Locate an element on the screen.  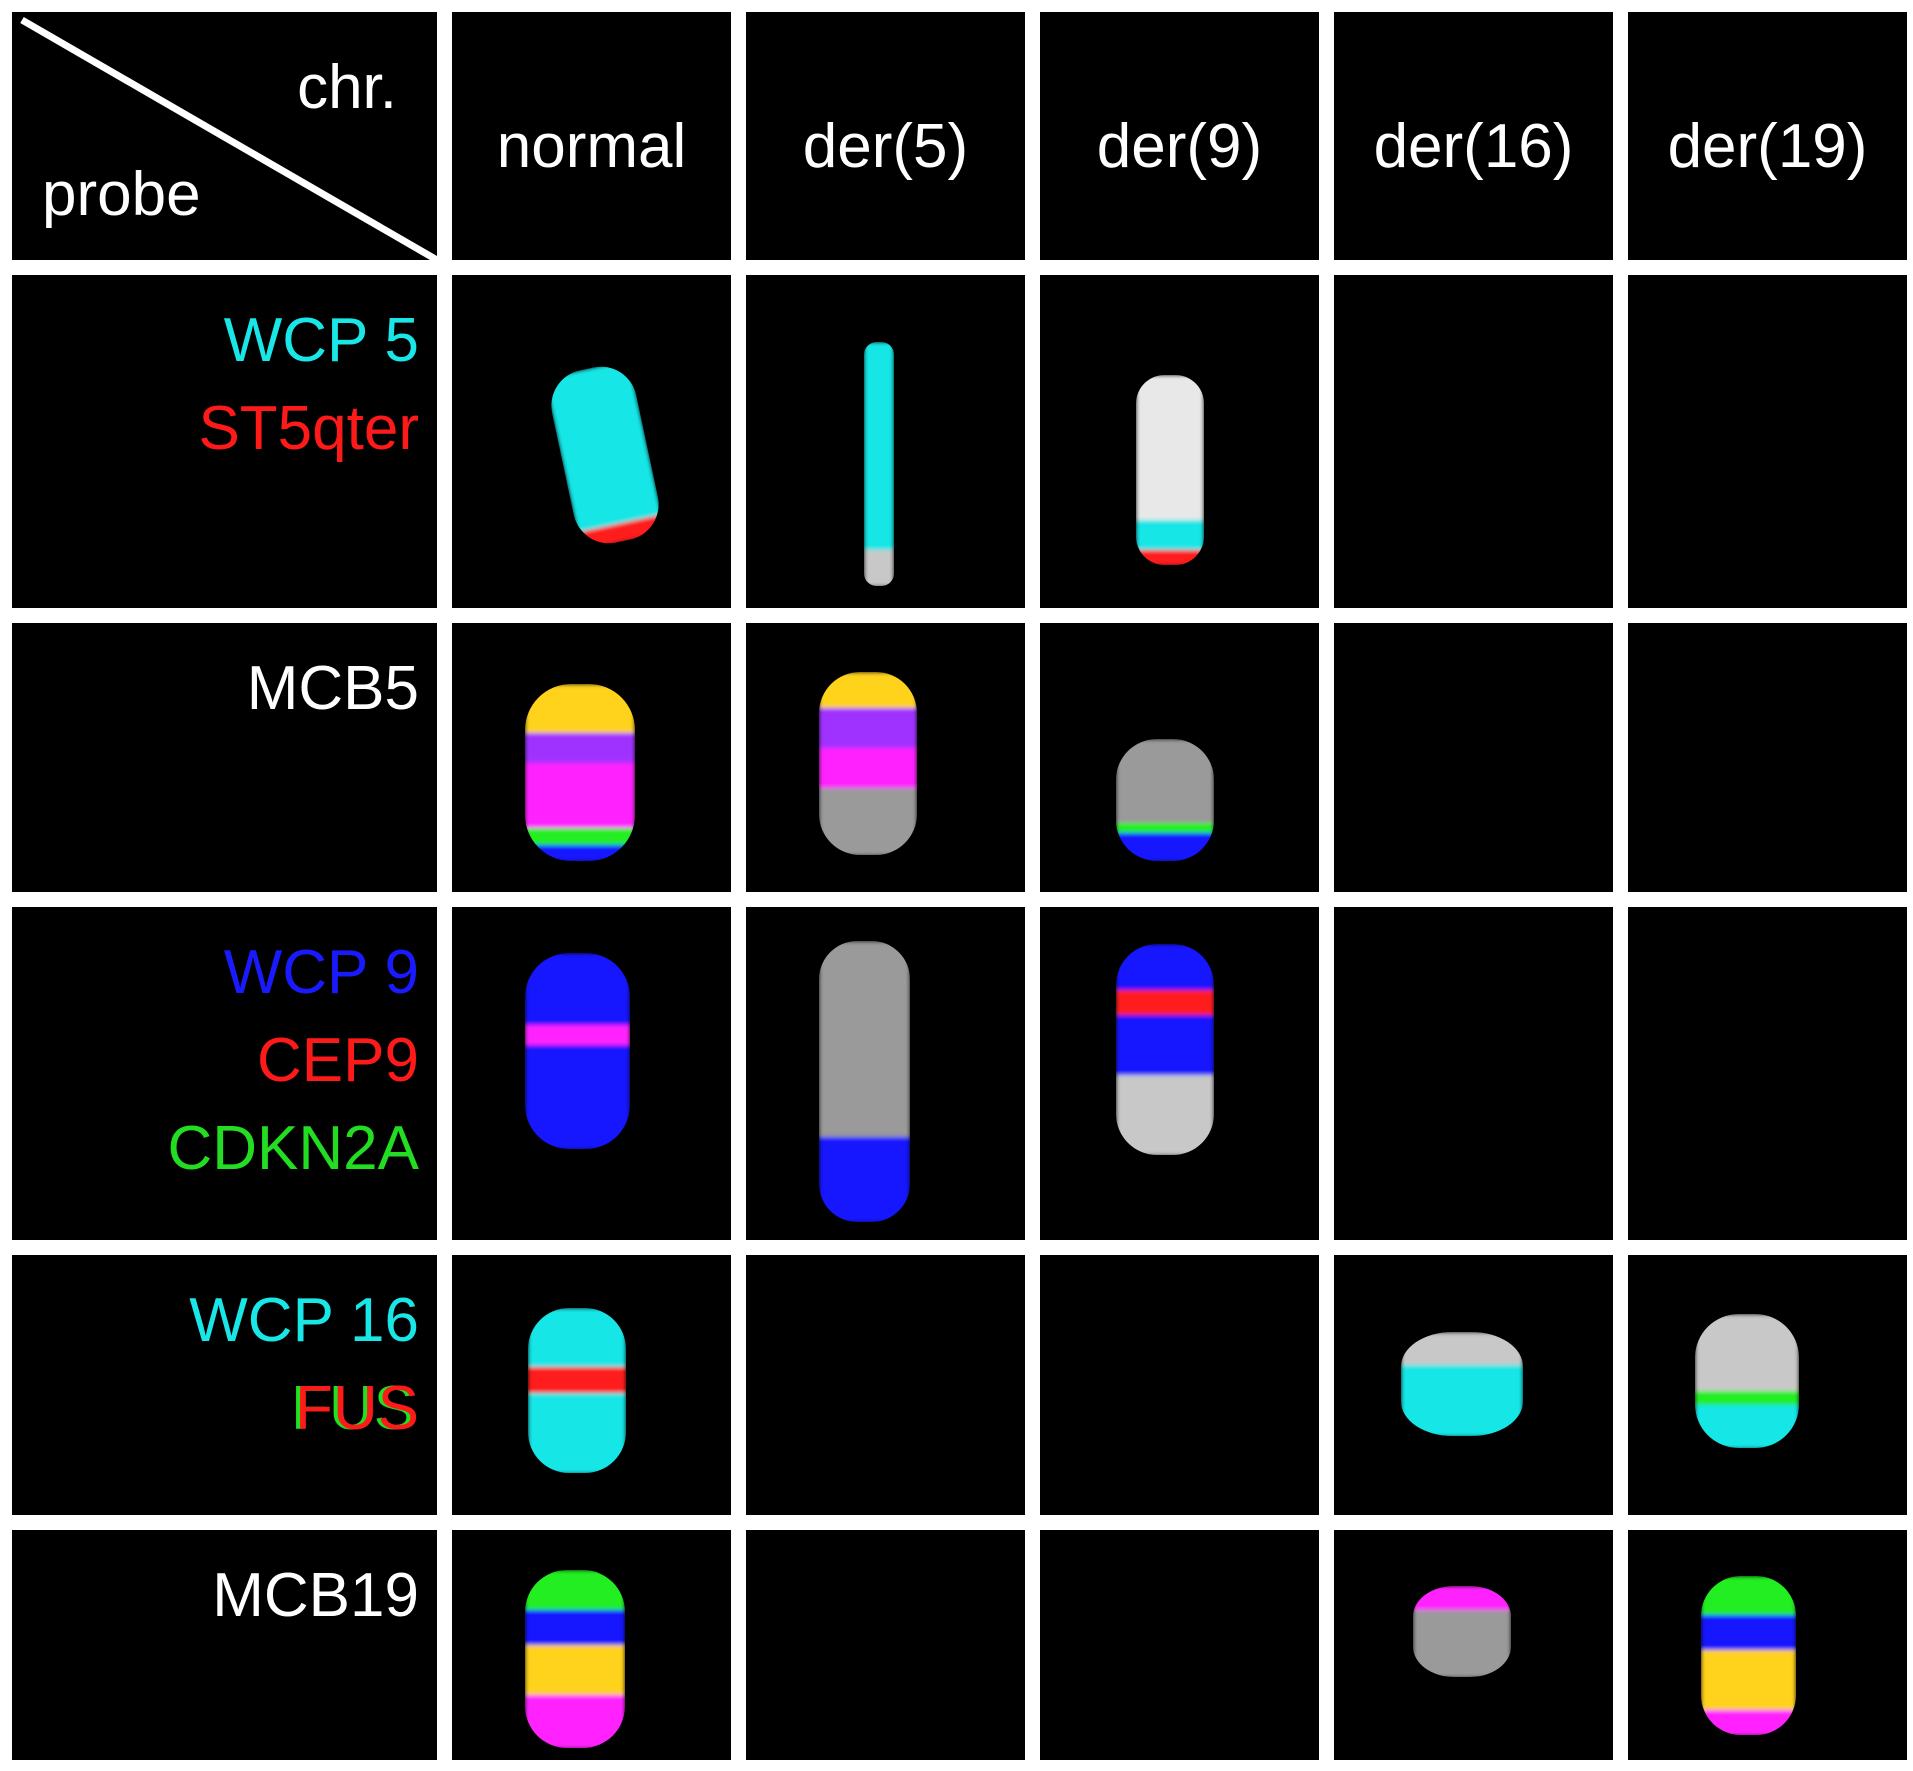
probe-name: ST5qter is located at coordinates (308, 428).